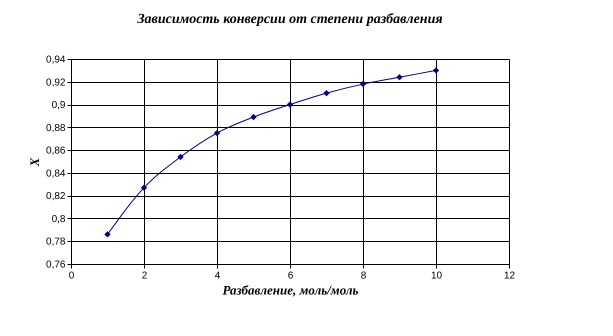 This screenshot has height=336, width=613. What do you see at coordinates (56, 151) in the screenshot?
I see `y-tick-label: 0,86` at bounding box center [56, 151].